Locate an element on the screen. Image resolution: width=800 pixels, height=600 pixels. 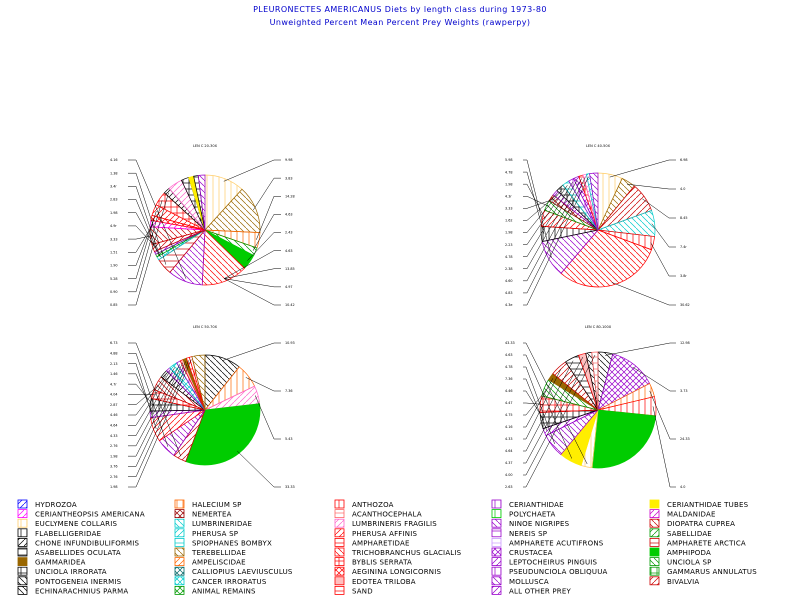
legend-label: MALDANIDAE is located at coordinates (691, 515).